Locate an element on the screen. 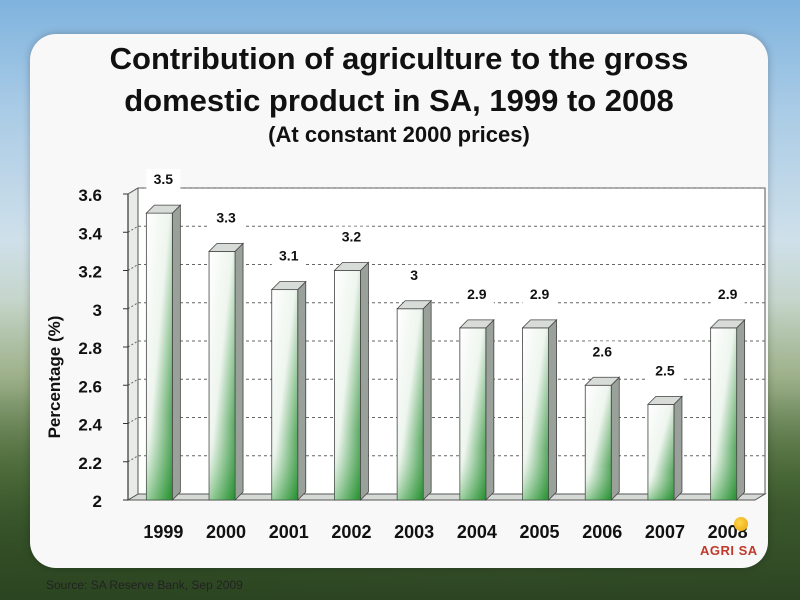 The image size is (800, 600). data-label: 2.5 is located at coordinates (665, 370).